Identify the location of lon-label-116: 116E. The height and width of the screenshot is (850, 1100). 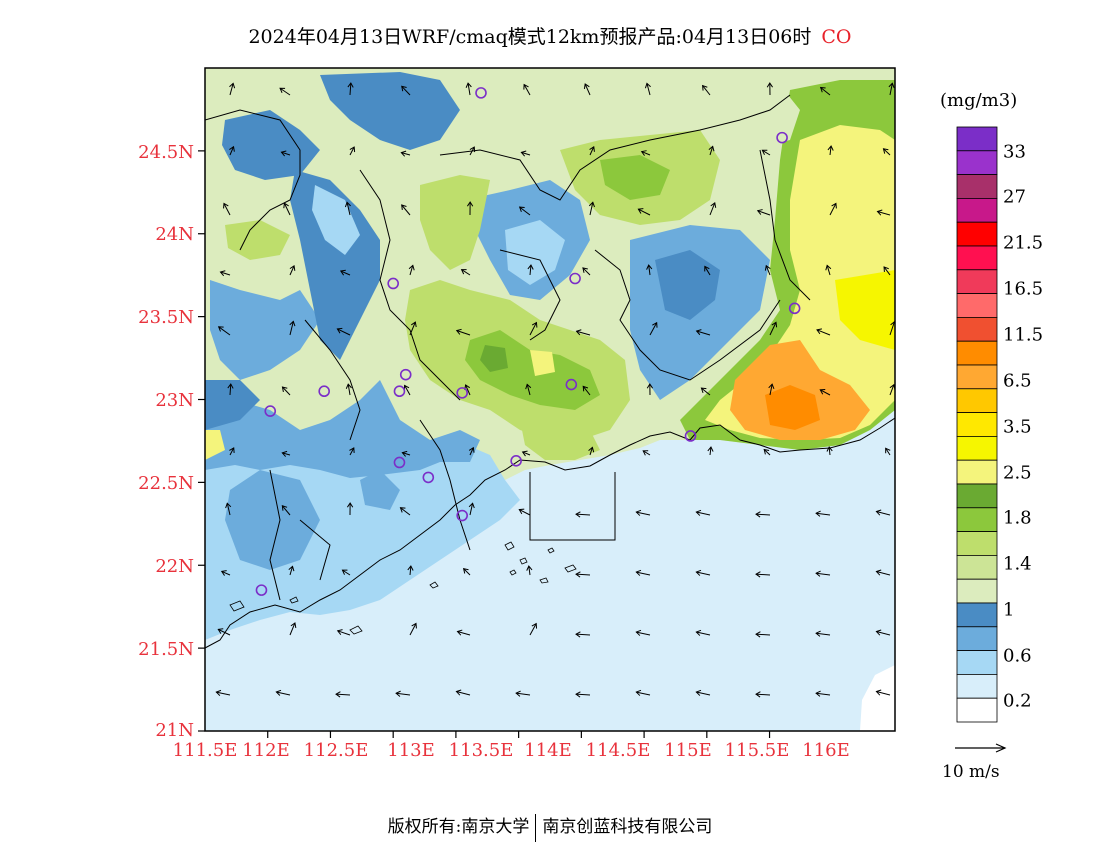
(826, 750).